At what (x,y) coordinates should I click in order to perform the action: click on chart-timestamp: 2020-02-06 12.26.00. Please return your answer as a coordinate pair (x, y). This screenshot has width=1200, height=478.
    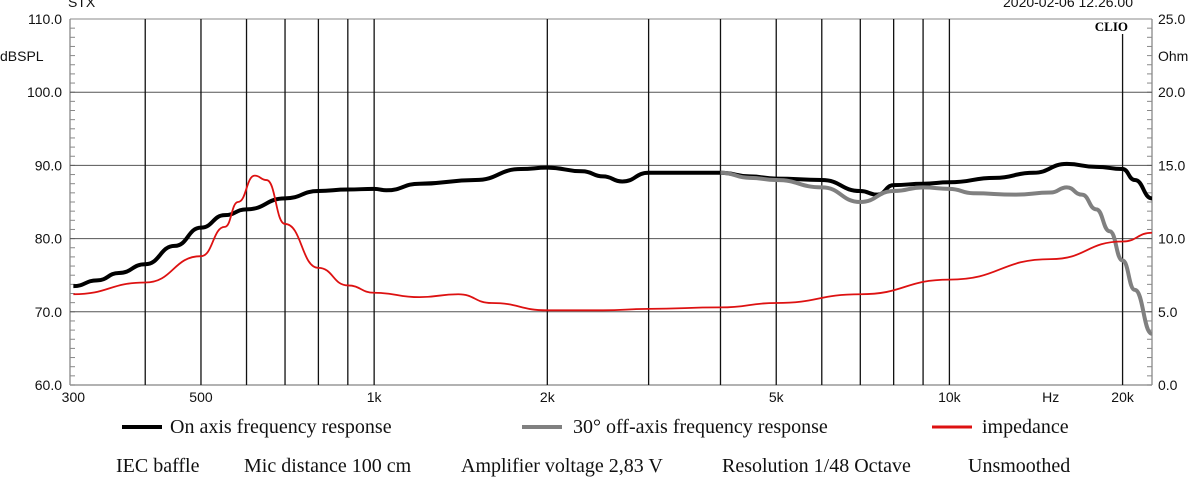
    Looking at the image, I should click on (1068, 5).